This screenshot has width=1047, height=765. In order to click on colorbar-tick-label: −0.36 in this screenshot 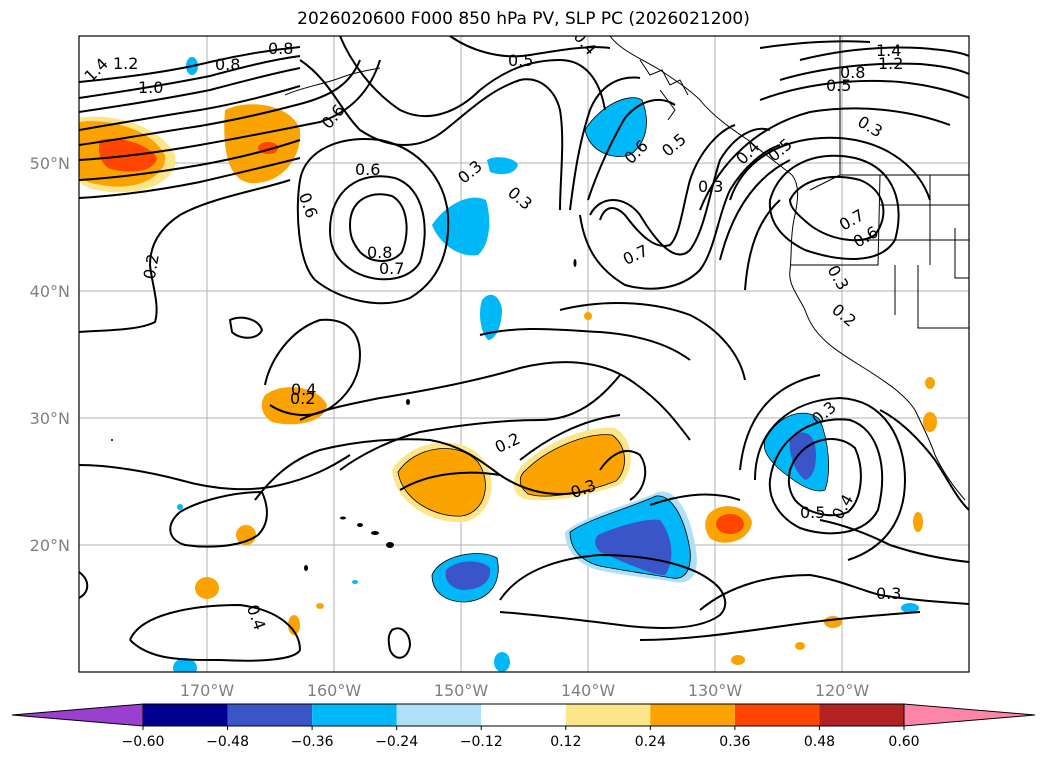, I will do `click(312, 742)`.